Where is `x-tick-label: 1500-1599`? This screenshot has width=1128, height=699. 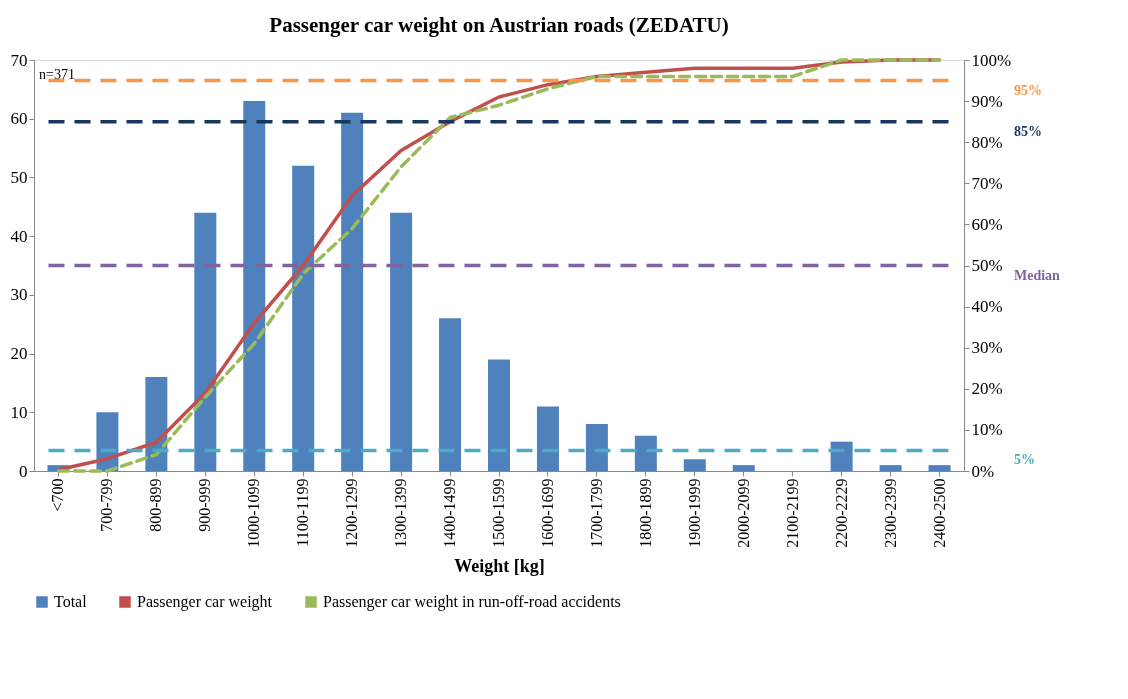 x-tick-label: 1500-1599 is located at coordinates (498, 513).